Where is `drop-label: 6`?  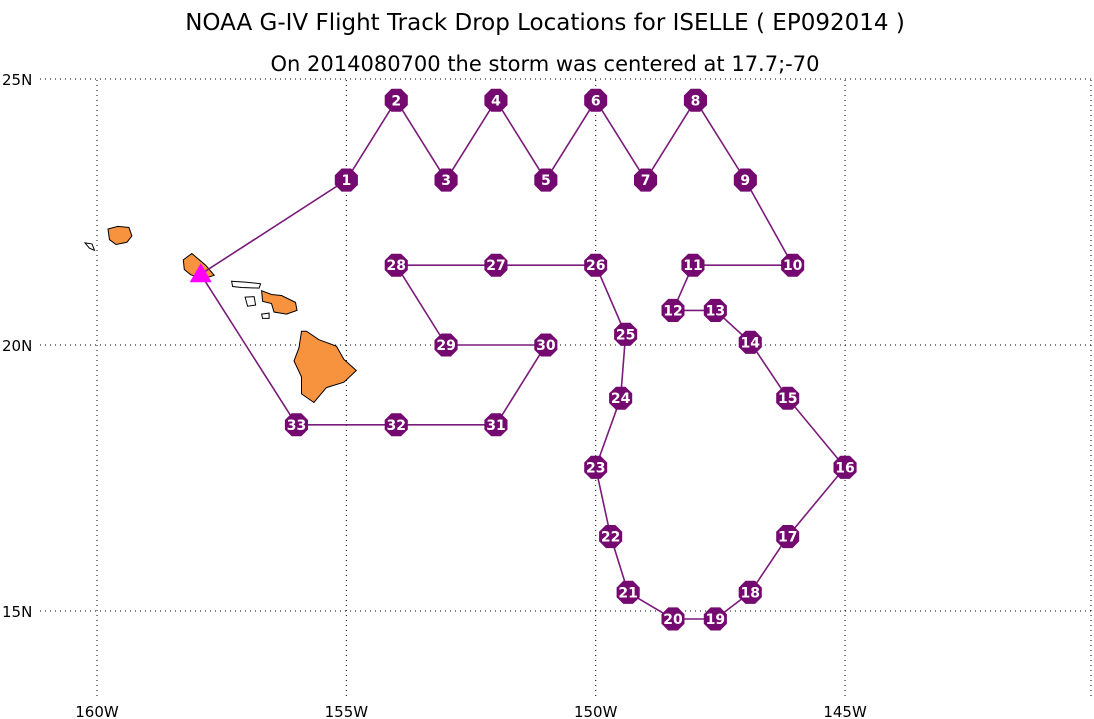 drop-label: 6 is located at coordinates (596, 101).